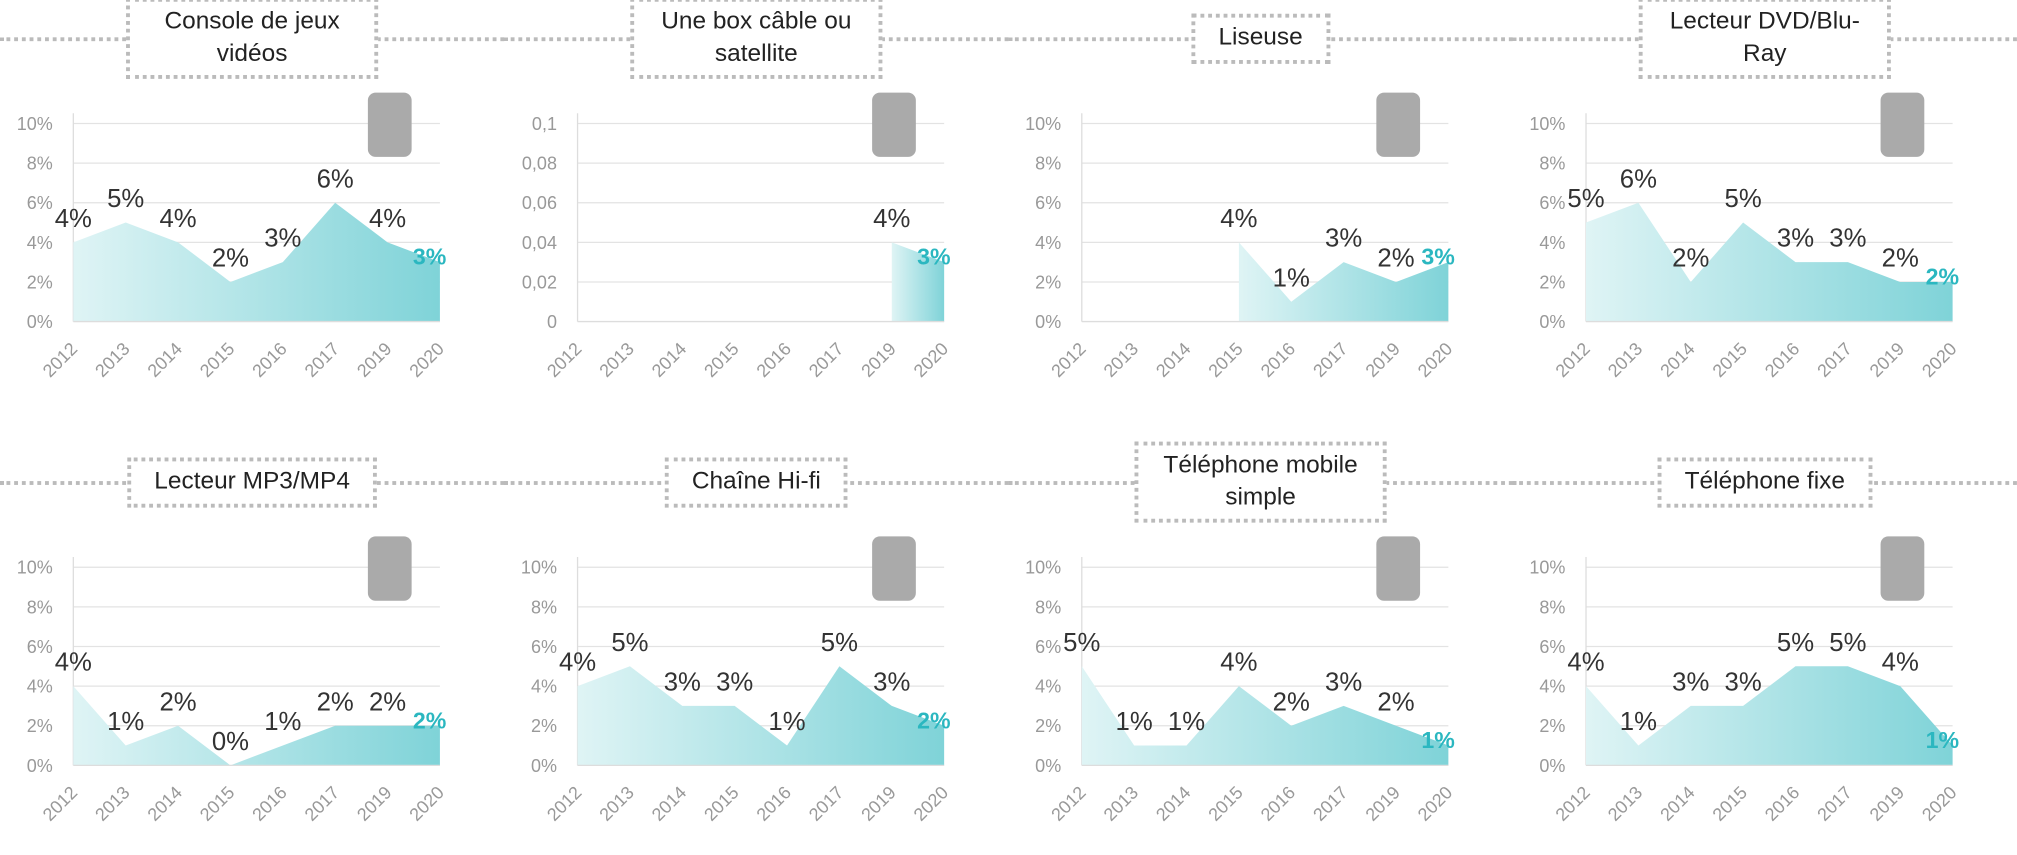  Describe the element at coordinates (252, 40) in the screenshot. I see `chart-title: Console de jeux vidéos` at that location.